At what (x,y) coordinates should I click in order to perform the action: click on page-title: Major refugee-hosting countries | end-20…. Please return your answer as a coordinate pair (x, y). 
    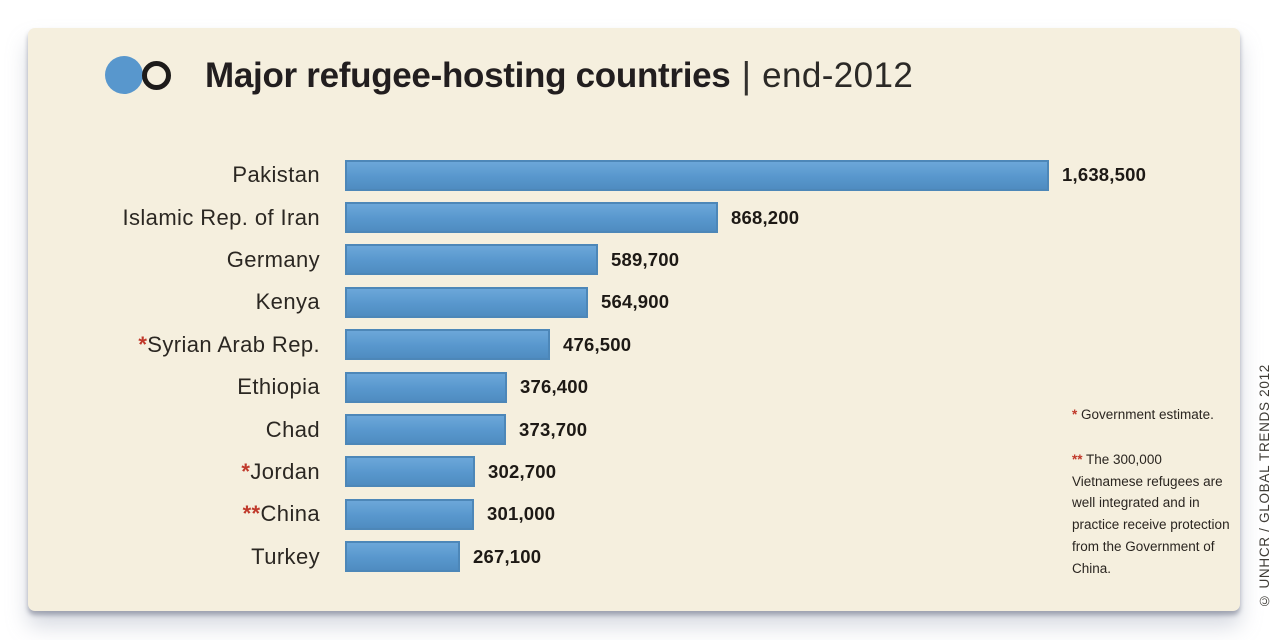
    Looking at the image, I should click on (559, 75).